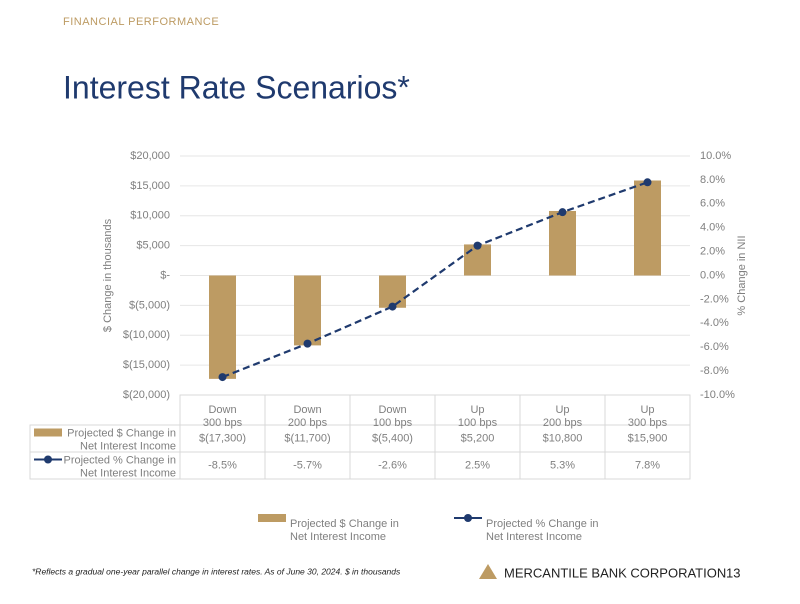  Describe the element at coordinates (563, 416) in the screenshot. I see `x-tick-label: Up 200 bps` at that location.